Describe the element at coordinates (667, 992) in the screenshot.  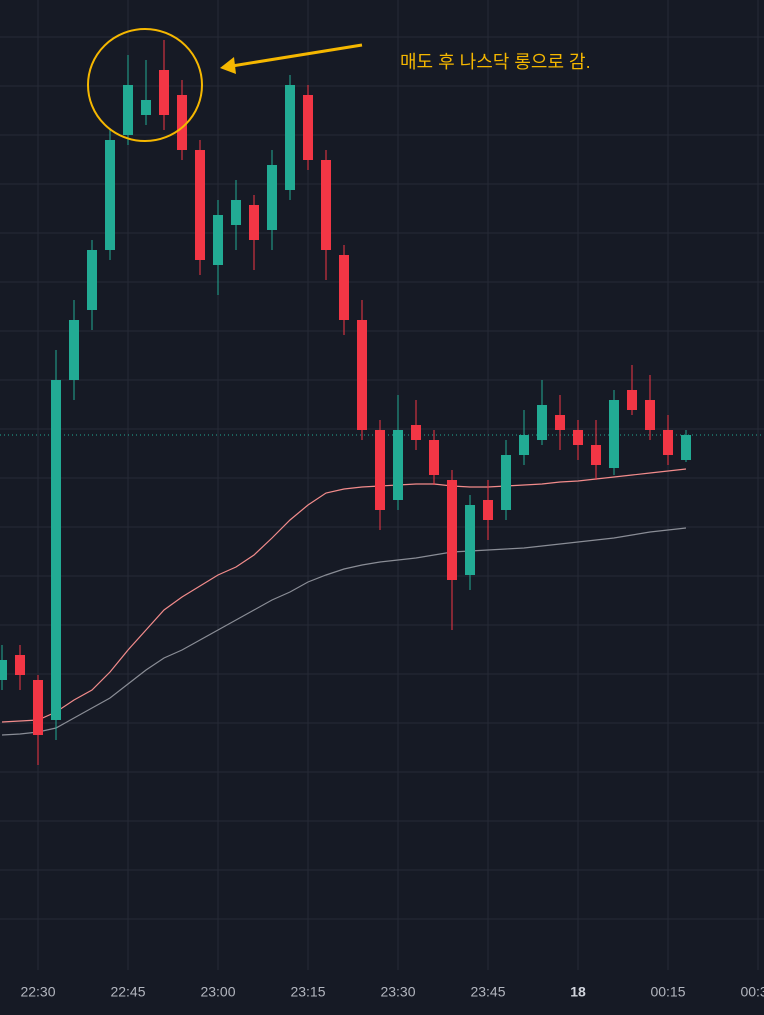
I see `x-tick-label: 00:15` at that location.